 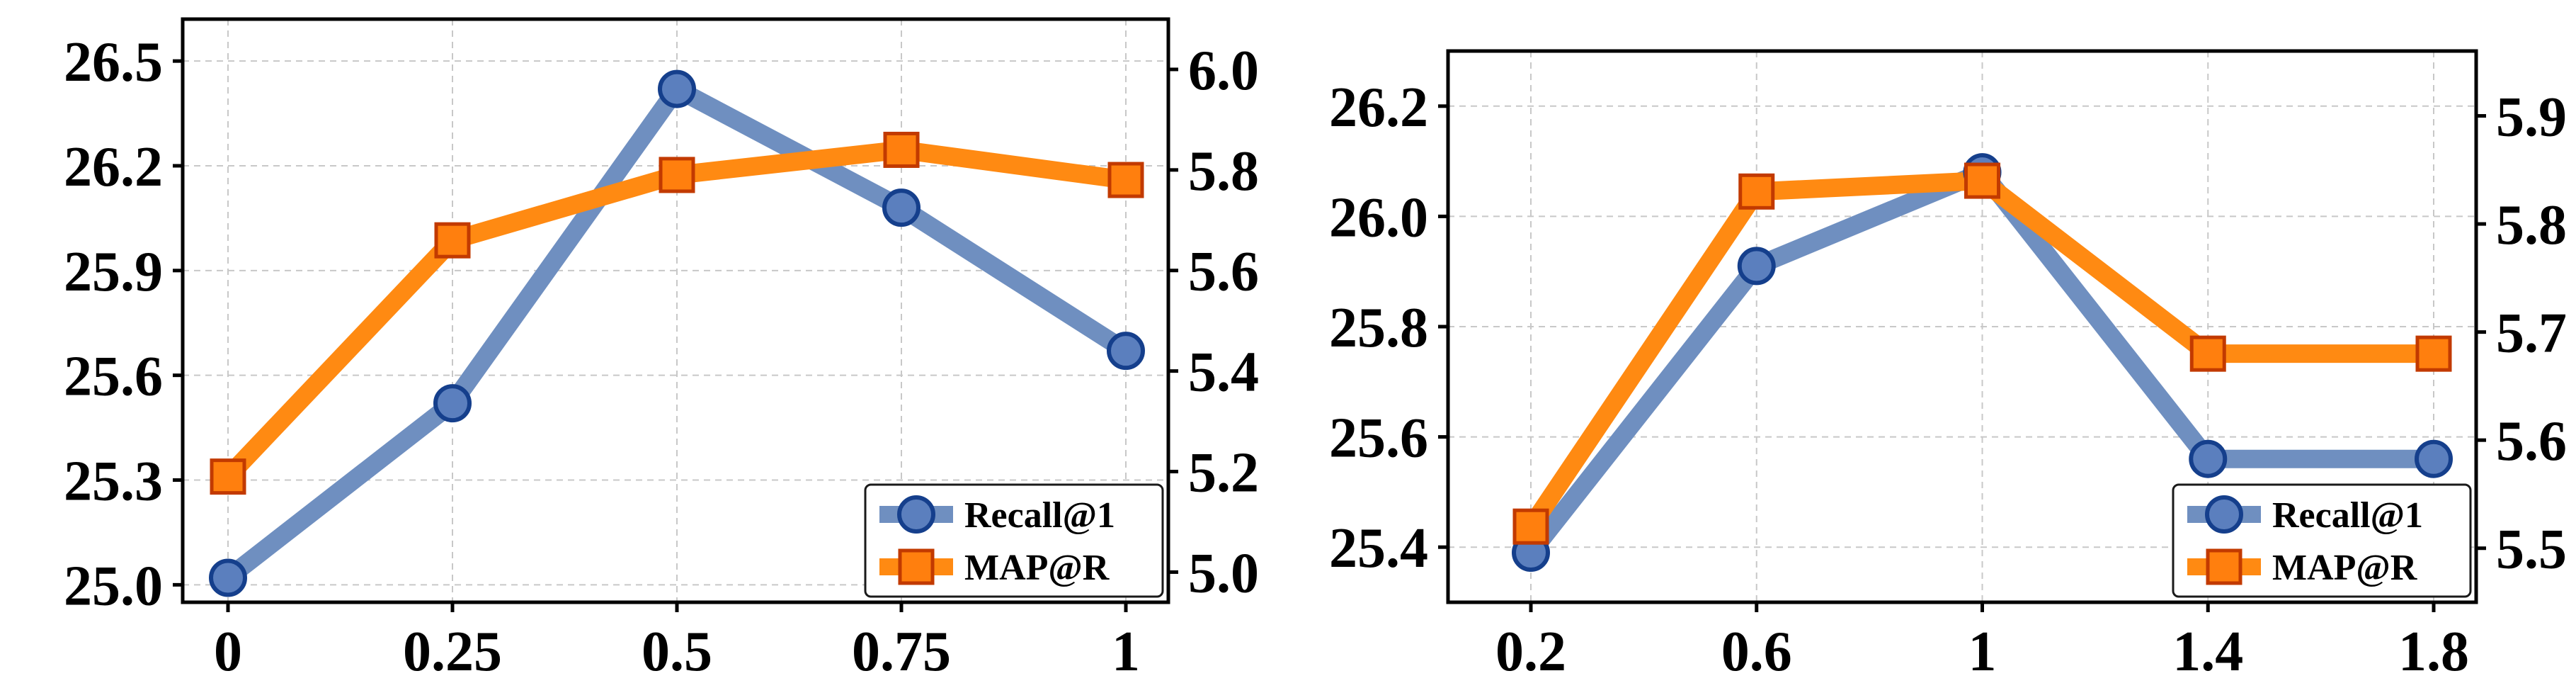 I want to click on y-tick-label-right: 6.0, so click(x=1224, y=71).